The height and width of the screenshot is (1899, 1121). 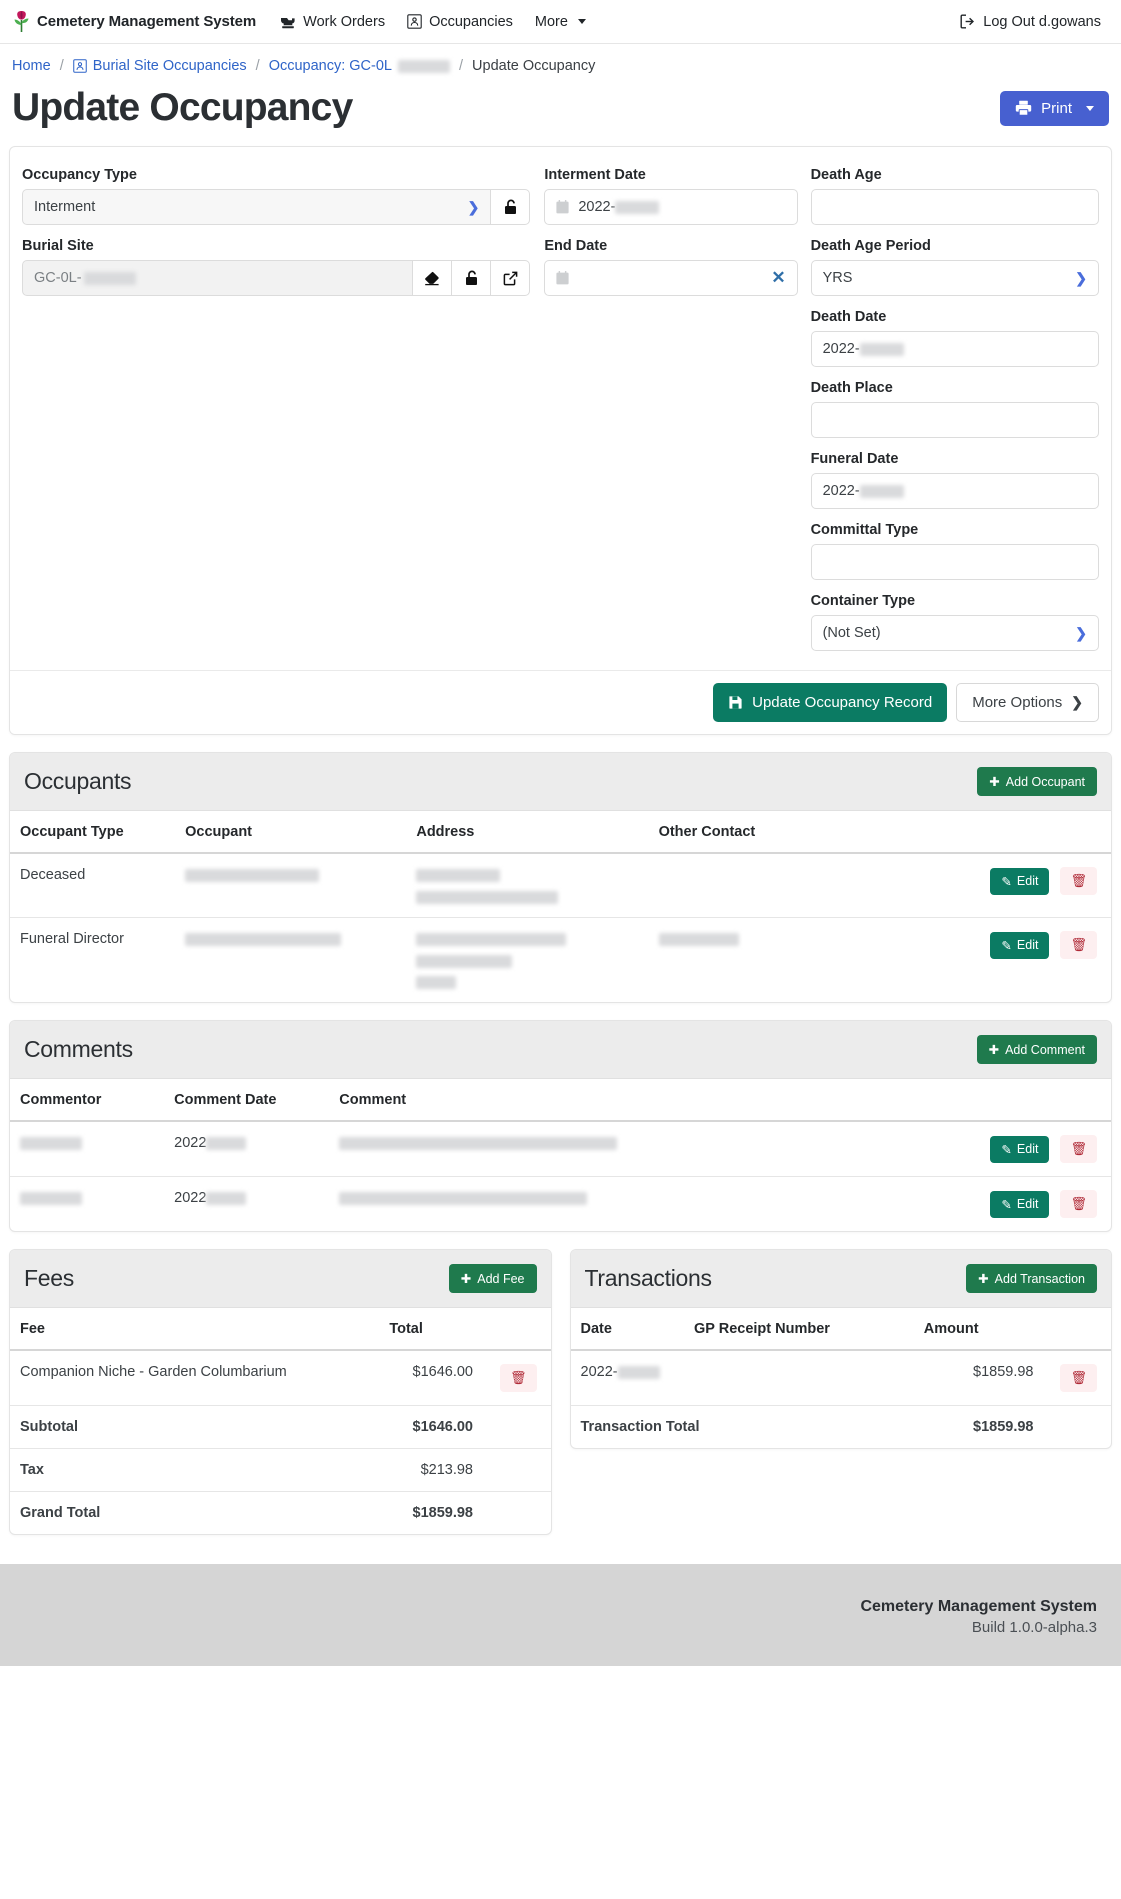 I want to click on add-fee-label: Add Fee, so click(x=501, y=1278).